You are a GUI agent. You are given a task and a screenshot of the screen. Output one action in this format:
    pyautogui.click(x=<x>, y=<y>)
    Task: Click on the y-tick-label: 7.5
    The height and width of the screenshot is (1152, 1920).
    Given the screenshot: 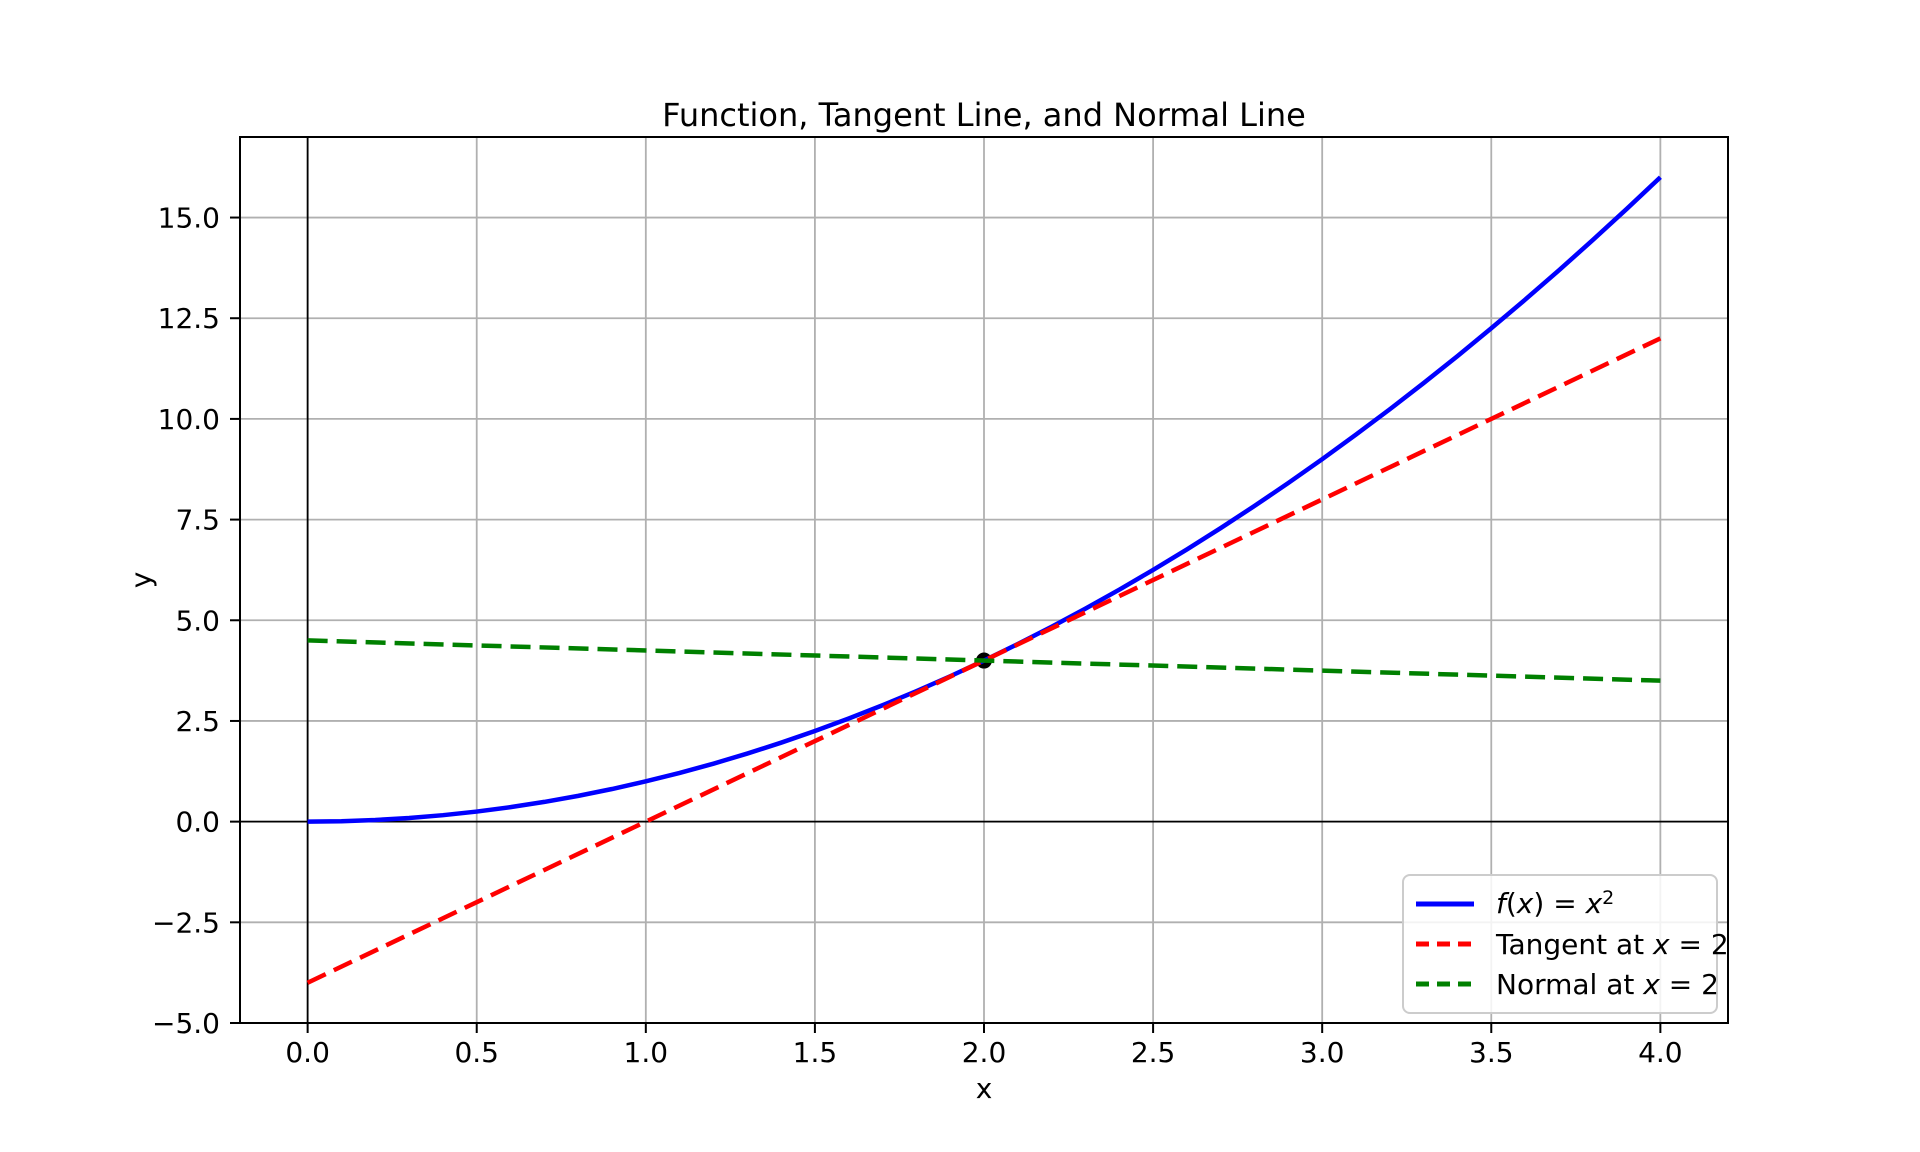 What is the action you would take?
    pyautogui.click(x=197, y=520)
    